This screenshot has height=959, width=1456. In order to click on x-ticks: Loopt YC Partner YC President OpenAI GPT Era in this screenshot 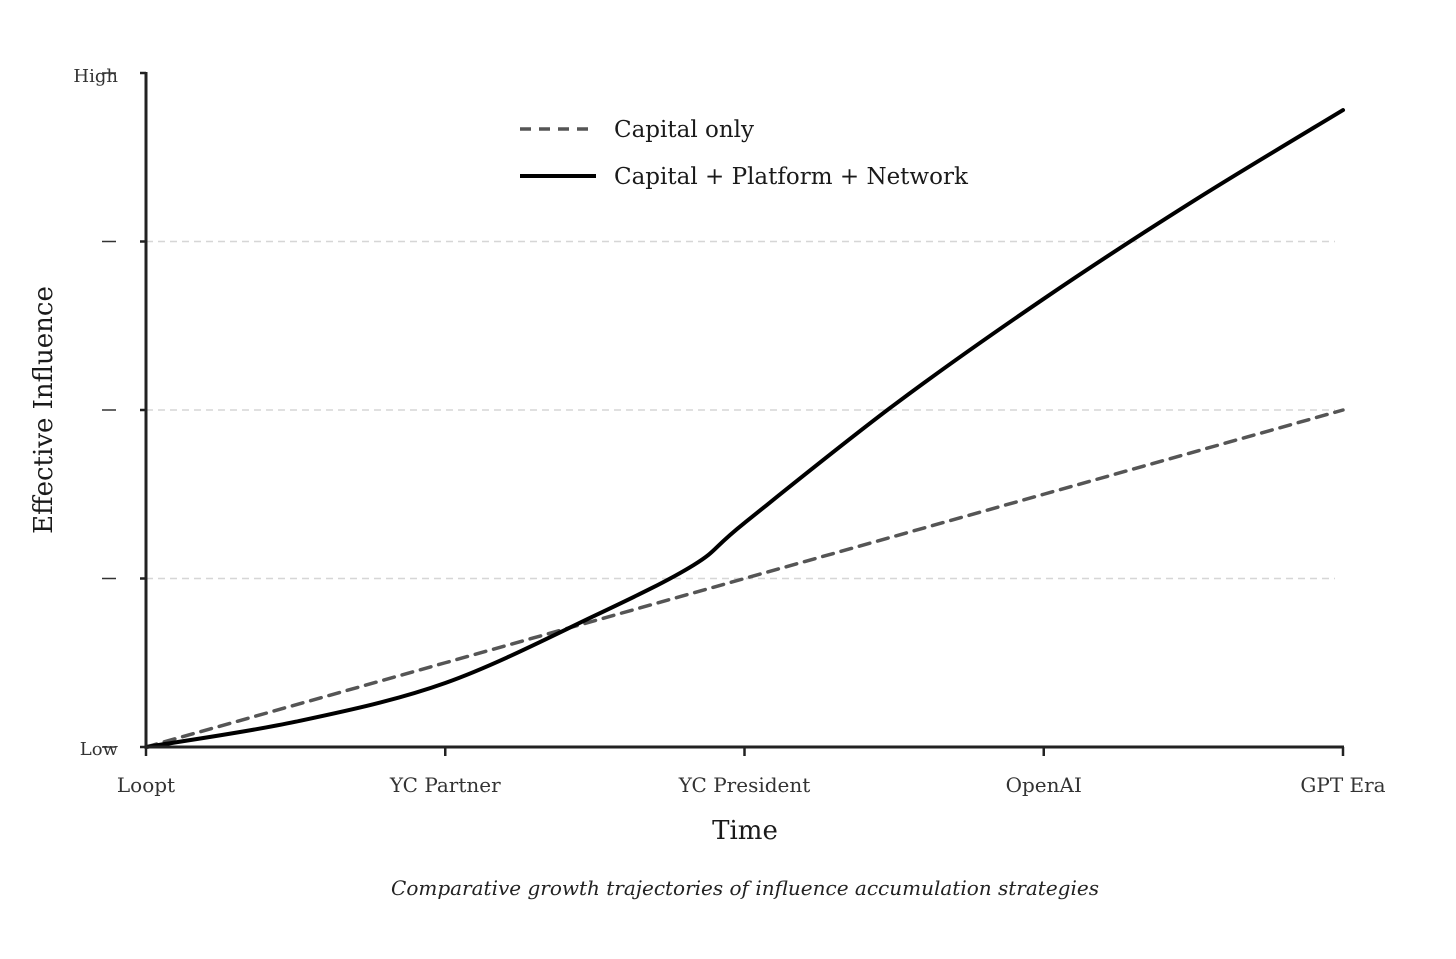, I will do `click(751, 772)`.